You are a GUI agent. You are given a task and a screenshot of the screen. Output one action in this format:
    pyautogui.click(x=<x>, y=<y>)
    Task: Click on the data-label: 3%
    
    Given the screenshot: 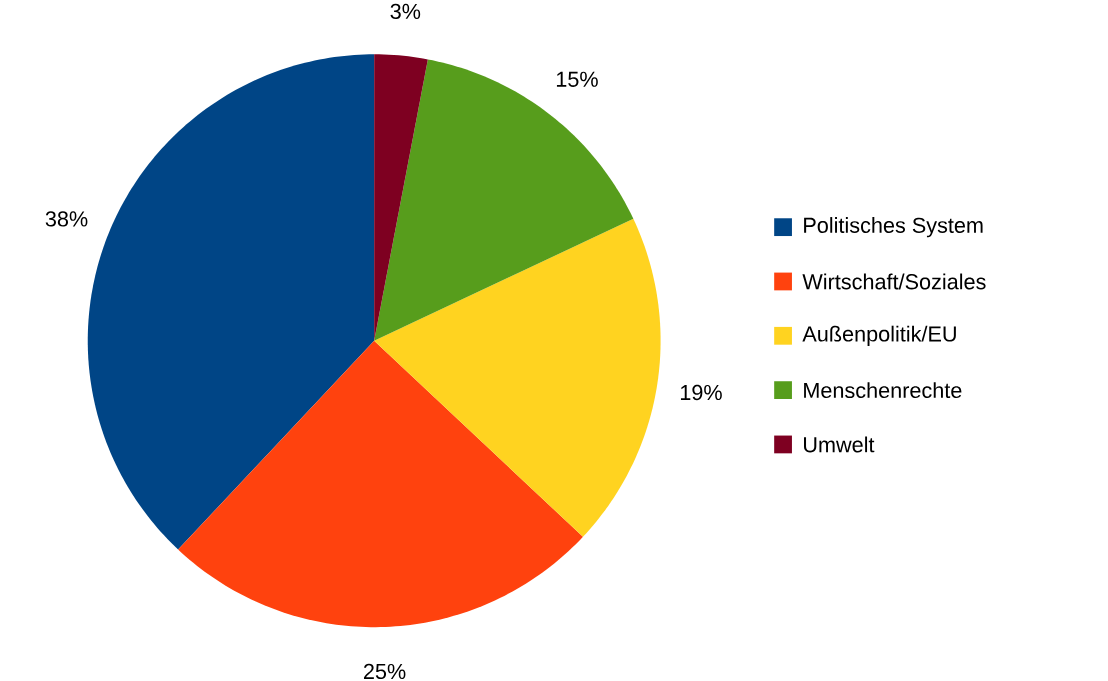 What is the action you would take?
    pyautogui.click(x=405, y=11)
    